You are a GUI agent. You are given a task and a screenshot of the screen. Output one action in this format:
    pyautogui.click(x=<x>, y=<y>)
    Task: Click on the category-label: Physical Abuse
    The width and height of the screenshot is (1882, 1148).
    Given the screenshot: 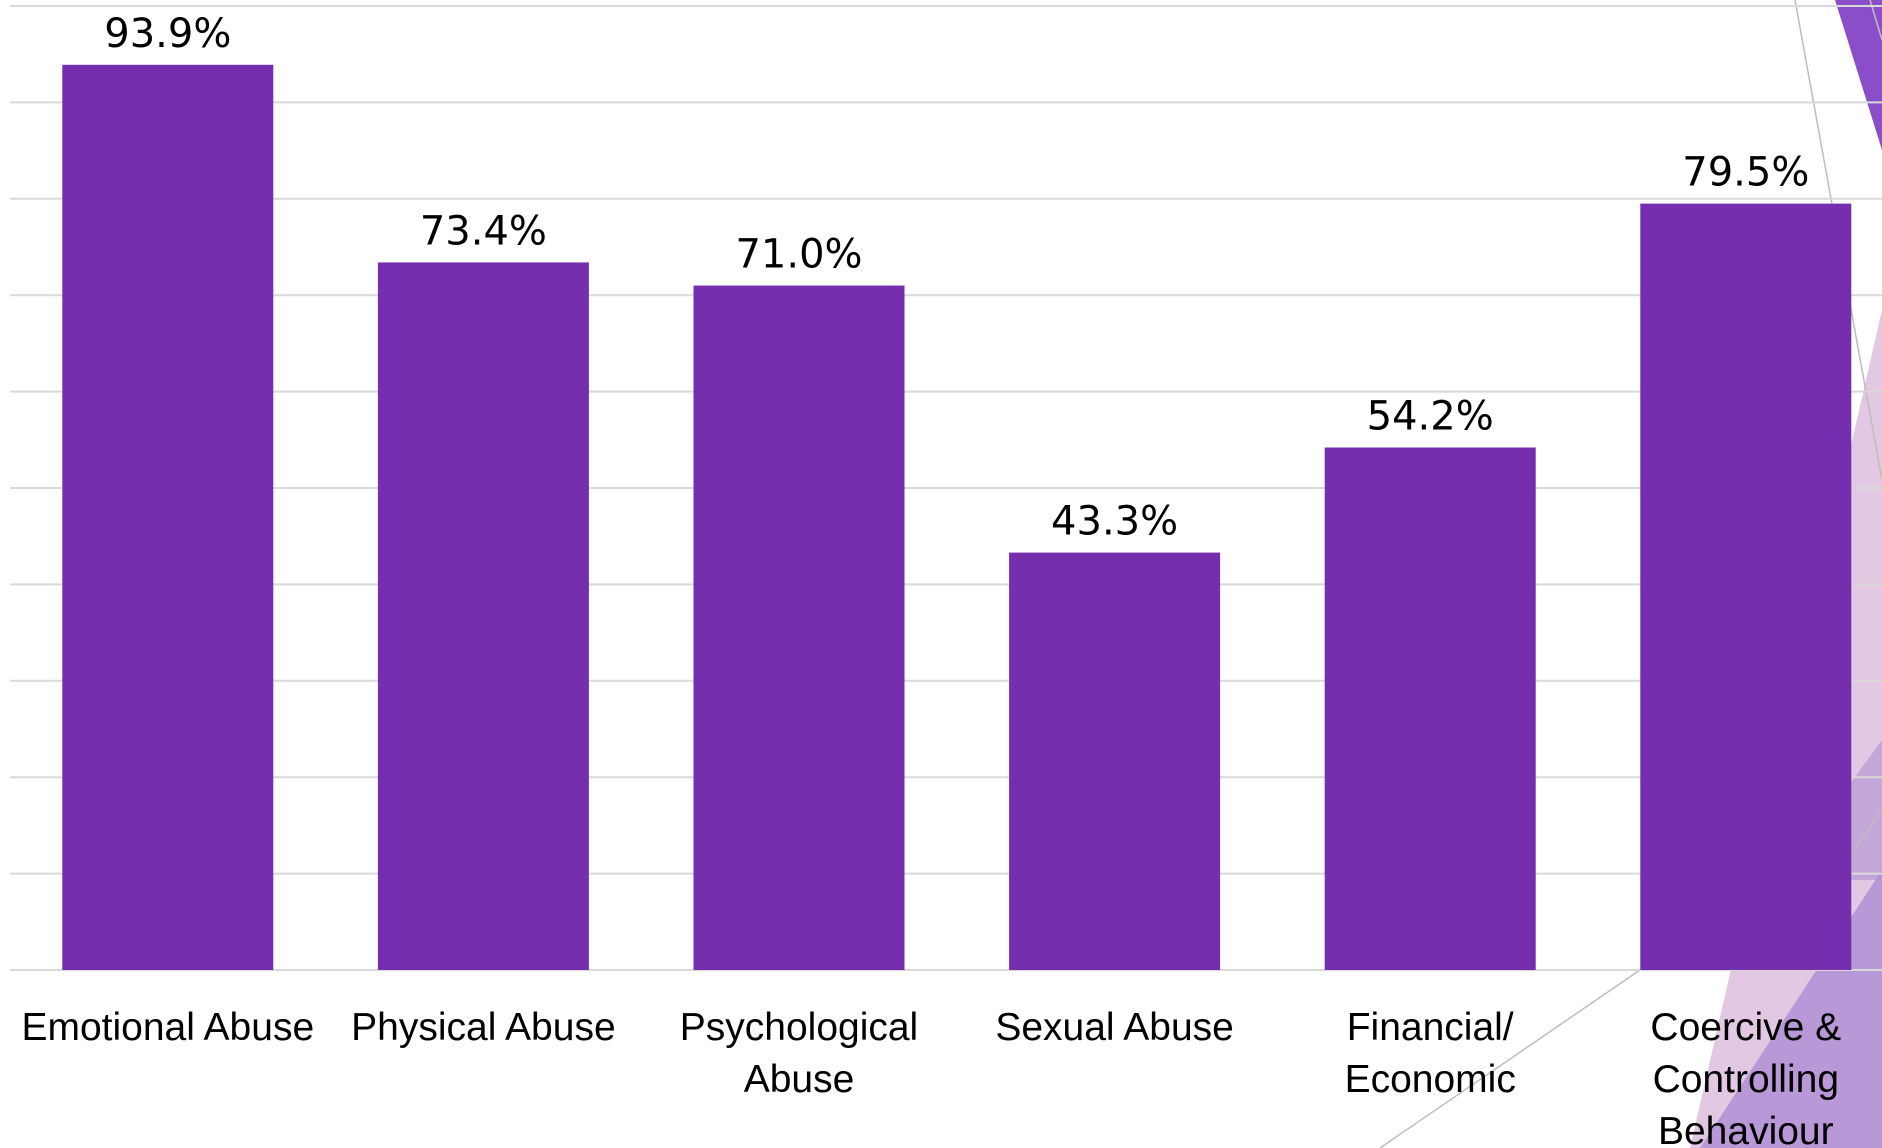 What is the action you would take?
    pyautogui.click(x=483, y=1027)
    